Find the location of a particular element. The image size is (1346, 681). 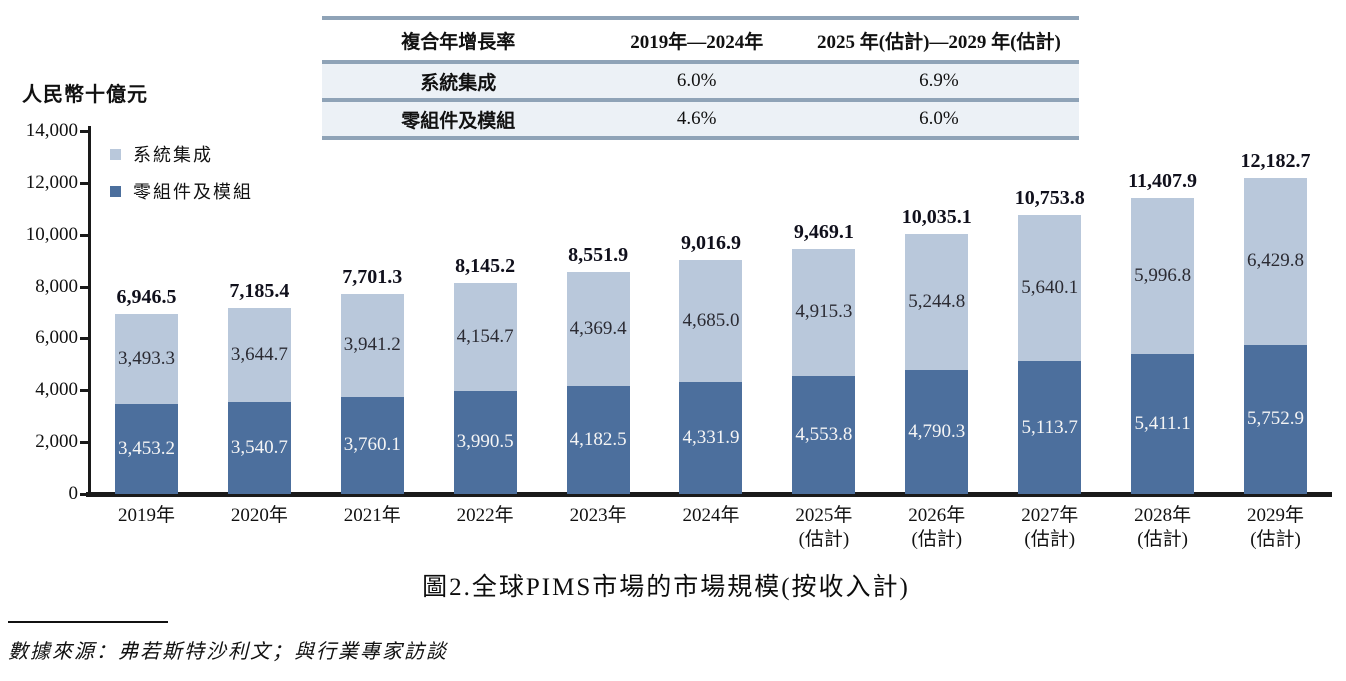

segment-value-label: 5,752.9 is located at coordinates (1276, 419).